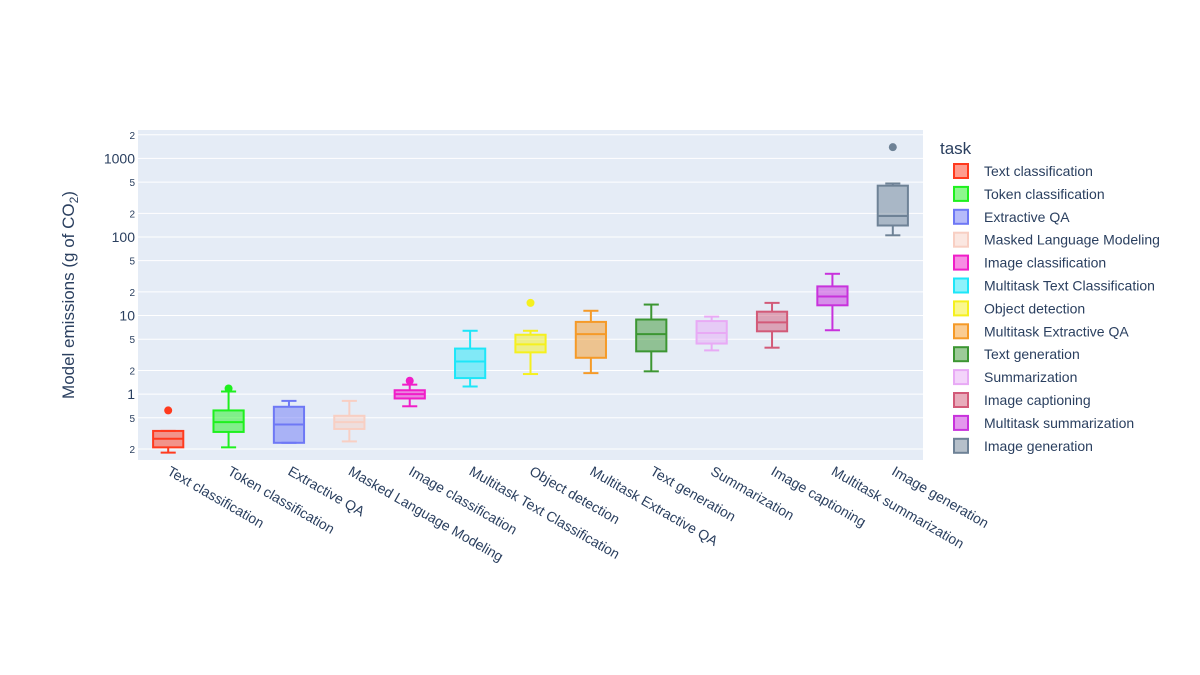 This screenshot has height=675, width=1200. I want to click on y-axis-ticks: 1 10 100 1000 2 5 2 5 2 5 2 5 2, so click(120, 293).